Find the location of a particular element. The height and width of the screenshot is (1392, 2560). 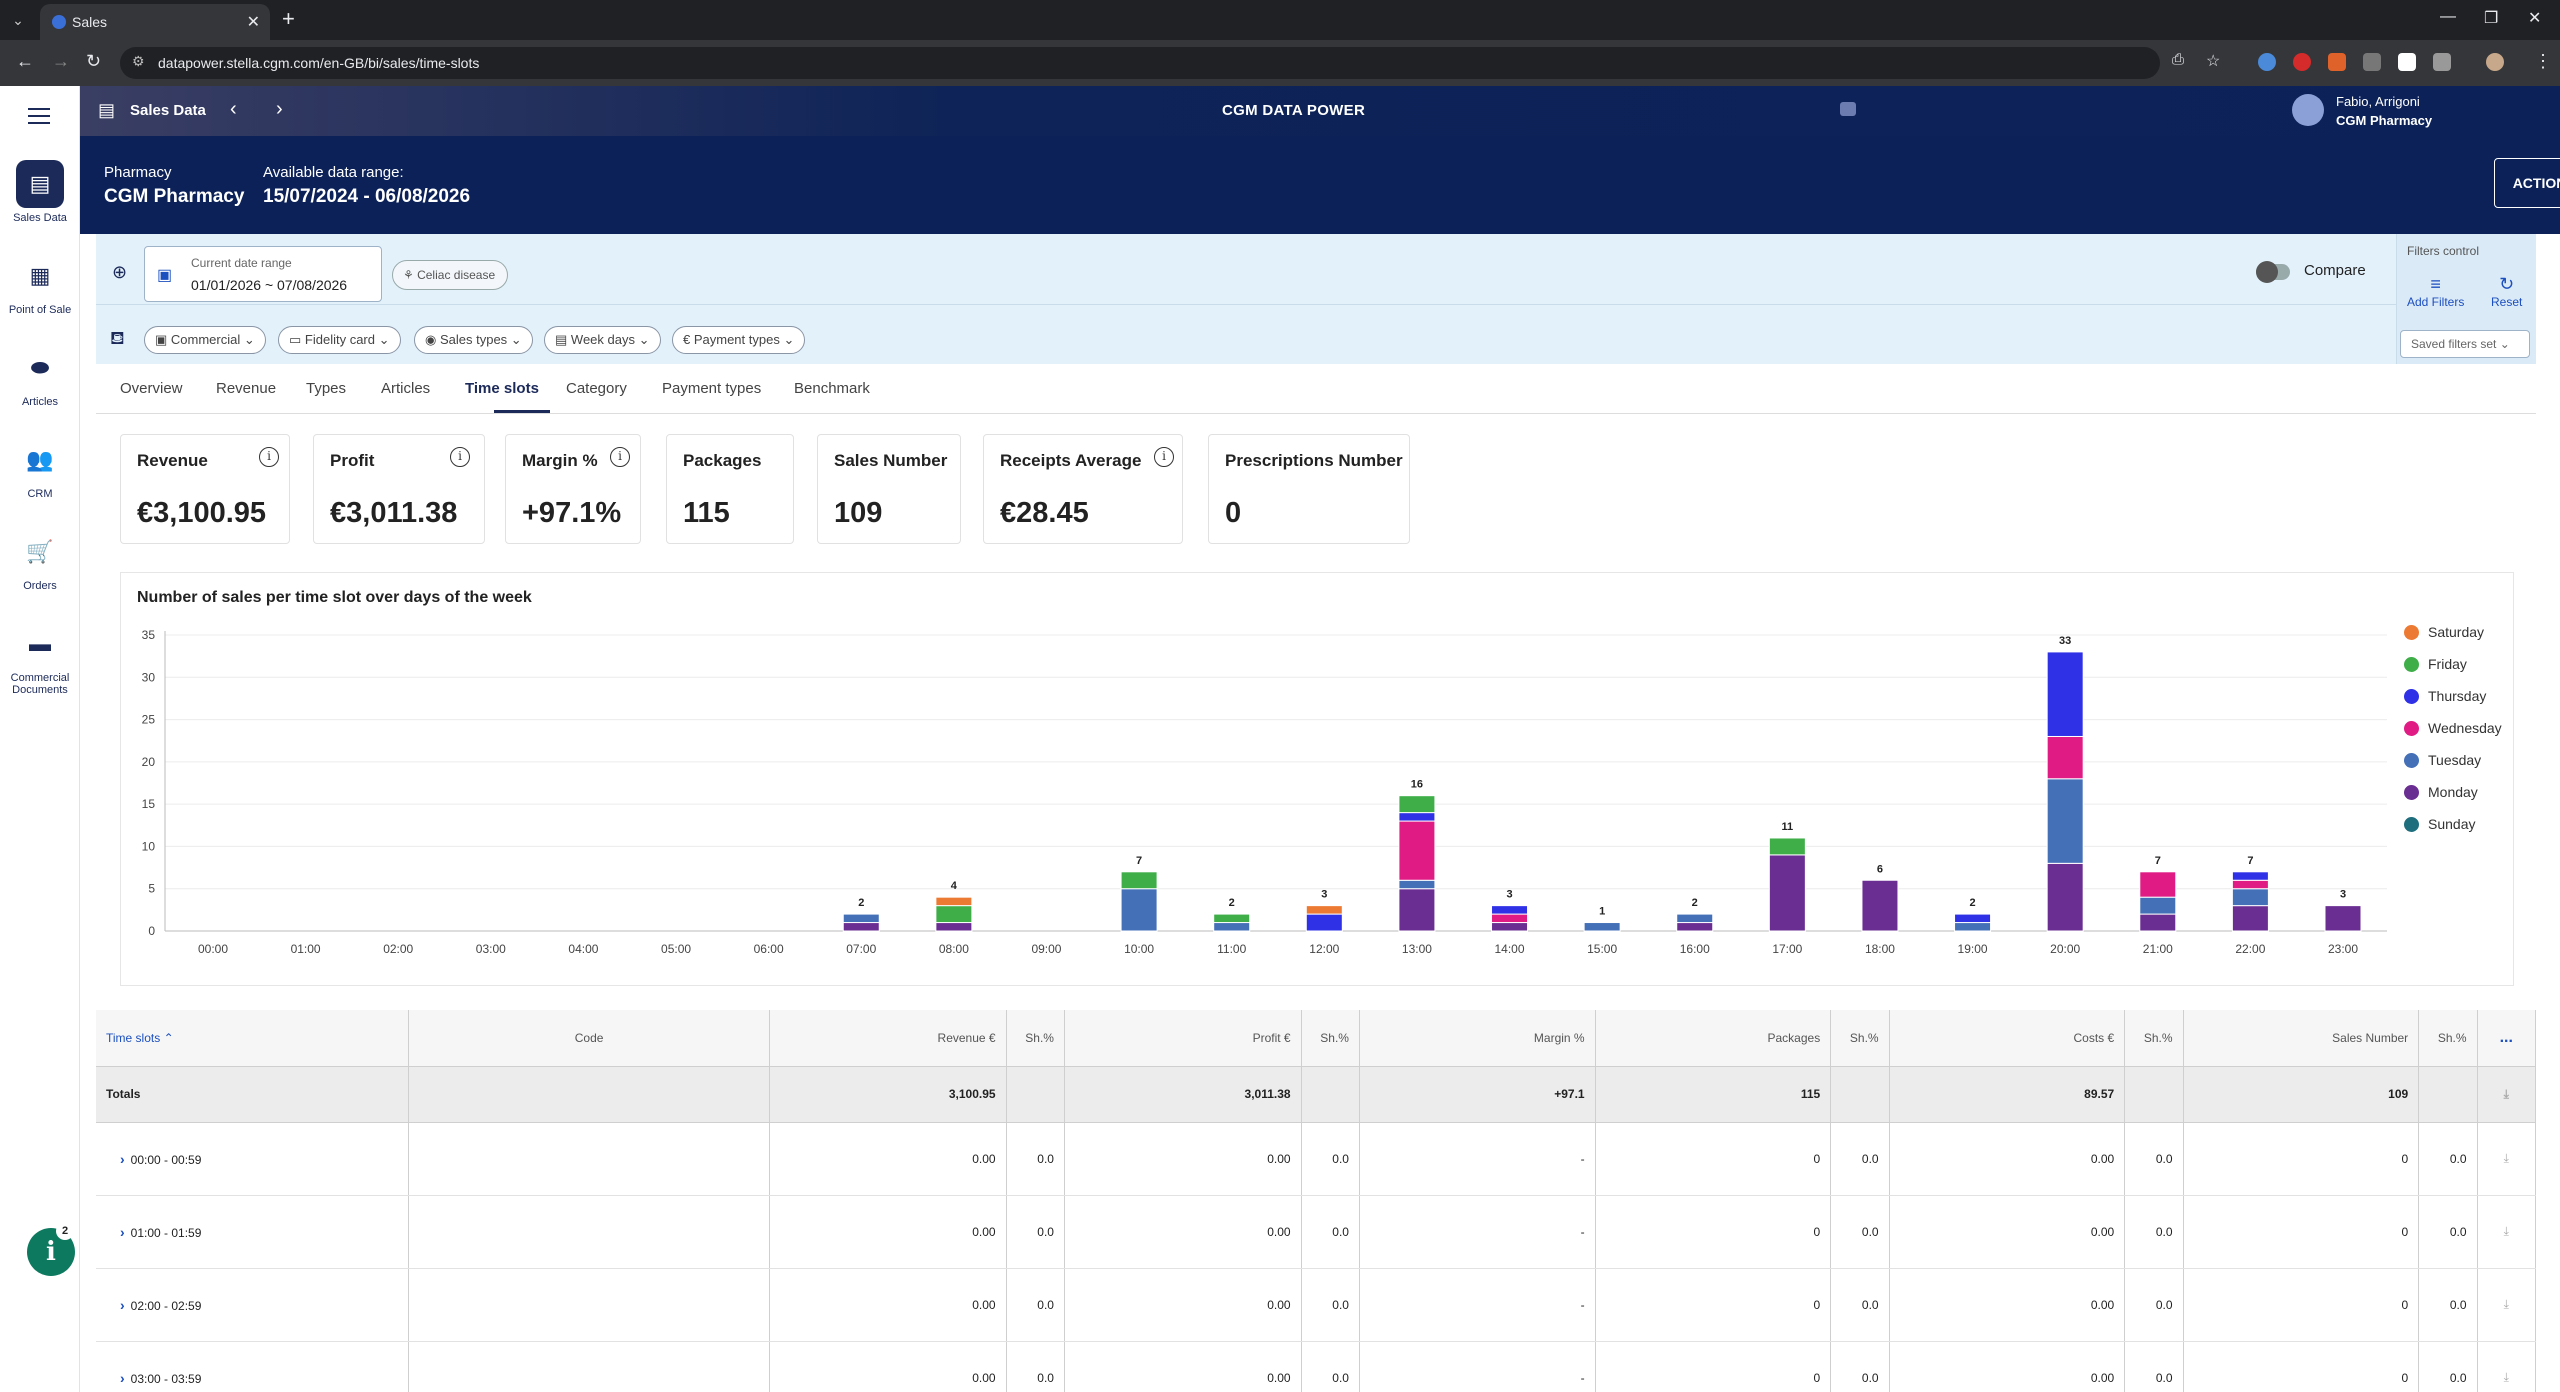

browser-menu-icon: ⋮ is located at coordinates (2543, 61).